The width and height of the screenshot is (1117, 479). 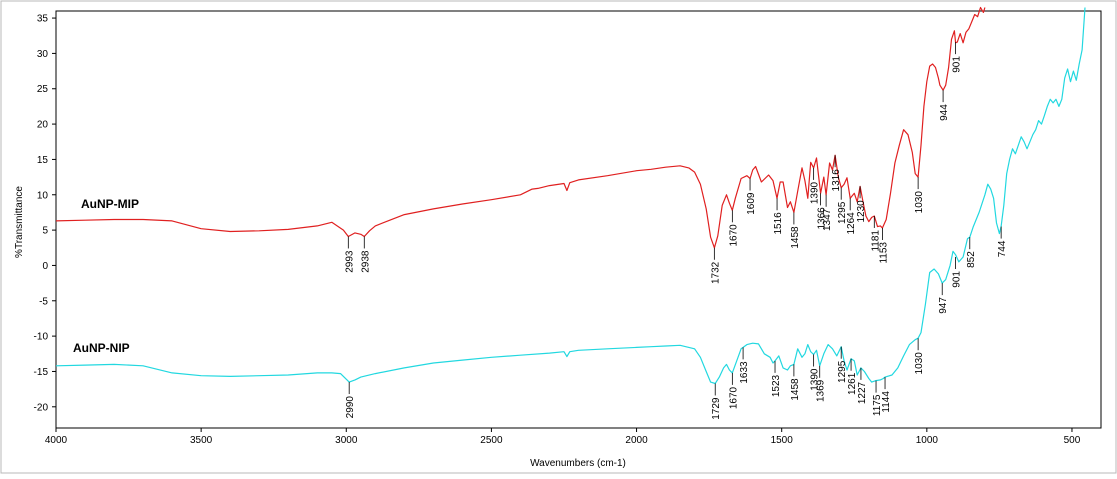 What do you see at coordinates (852, 383) in the screenshot?
I see `peak-label-nip: 1261` at bounding box center [852, 383].